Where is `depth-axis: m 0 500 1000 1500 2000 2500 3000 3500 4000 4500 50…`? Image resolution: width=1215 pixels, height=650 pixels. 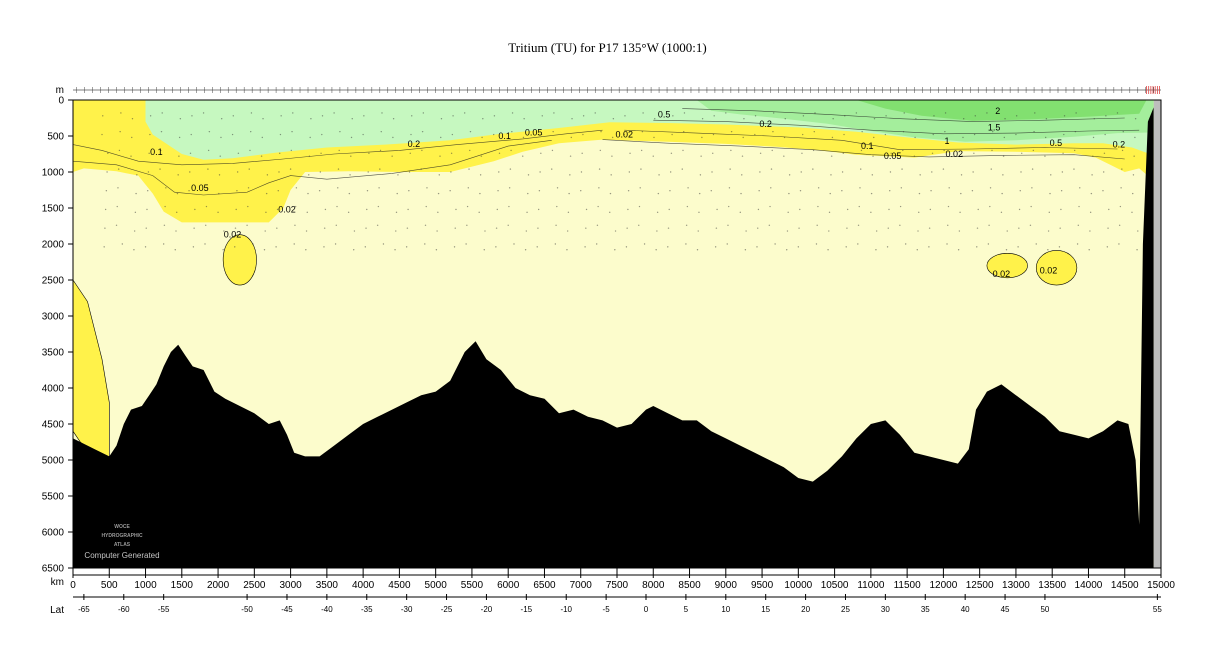
depth-axis: m 0 500 1000 1500 2000 2500 3000 3500 4000 4500 50… is located at coordinates (57, 330).